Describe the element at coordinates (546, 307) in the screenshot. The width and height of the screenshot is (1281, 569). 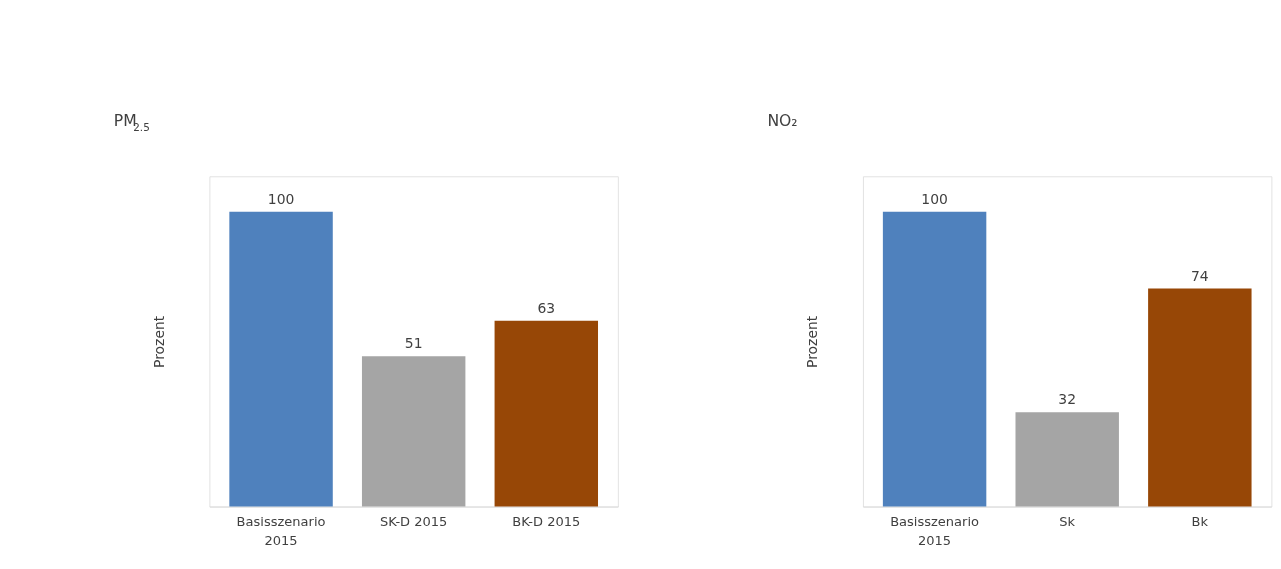
I see `data-label: 63` at that location.